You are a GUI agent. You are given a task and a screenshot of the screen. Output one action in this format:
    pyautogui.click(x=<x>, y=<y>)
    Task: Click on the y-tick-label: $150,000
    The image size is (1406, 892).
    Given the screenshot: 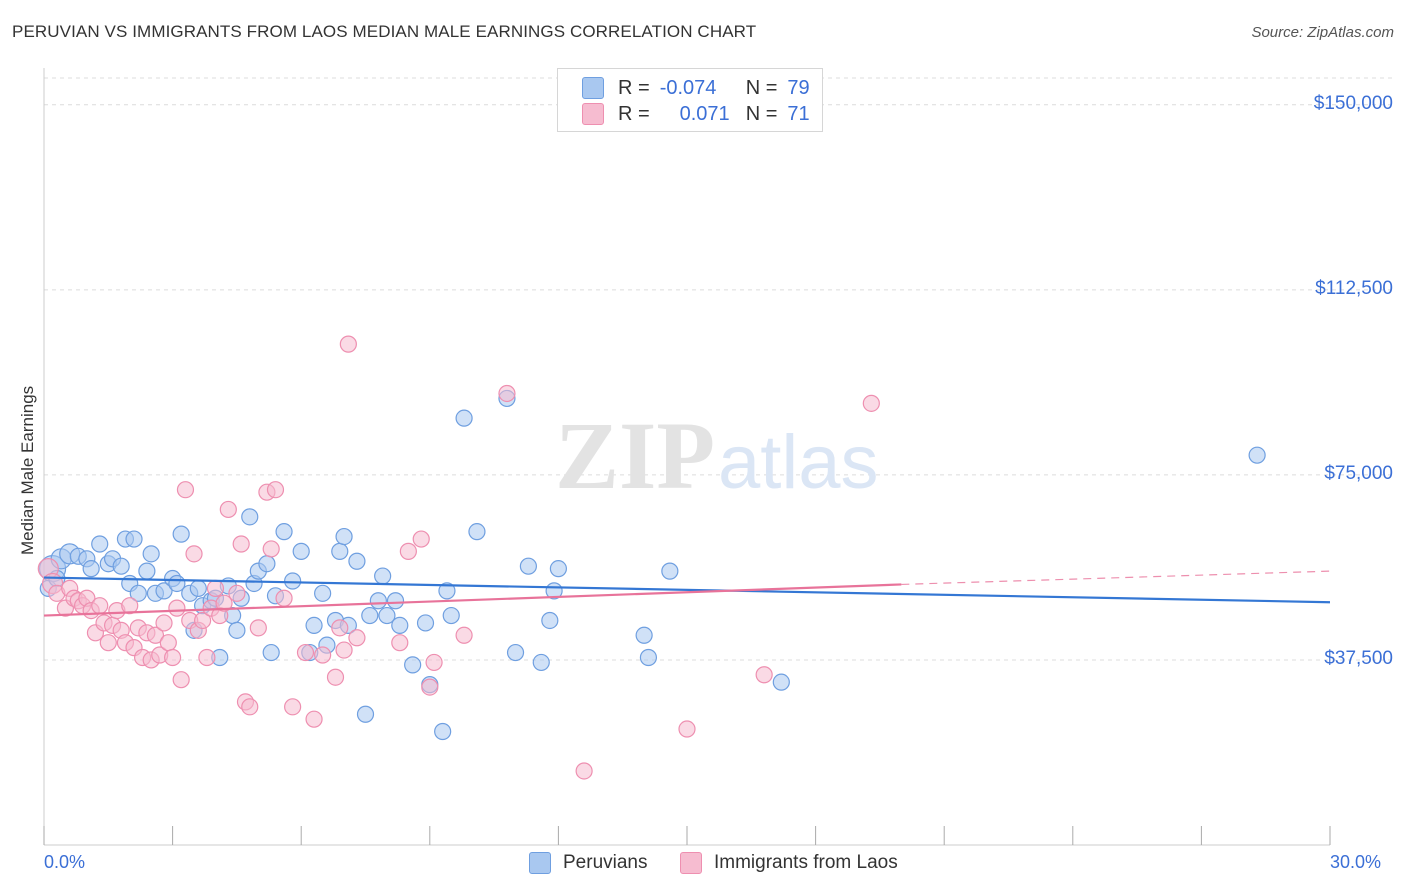 What is the action you would take?
    pyautogui.click(x=1353, y=103)
    